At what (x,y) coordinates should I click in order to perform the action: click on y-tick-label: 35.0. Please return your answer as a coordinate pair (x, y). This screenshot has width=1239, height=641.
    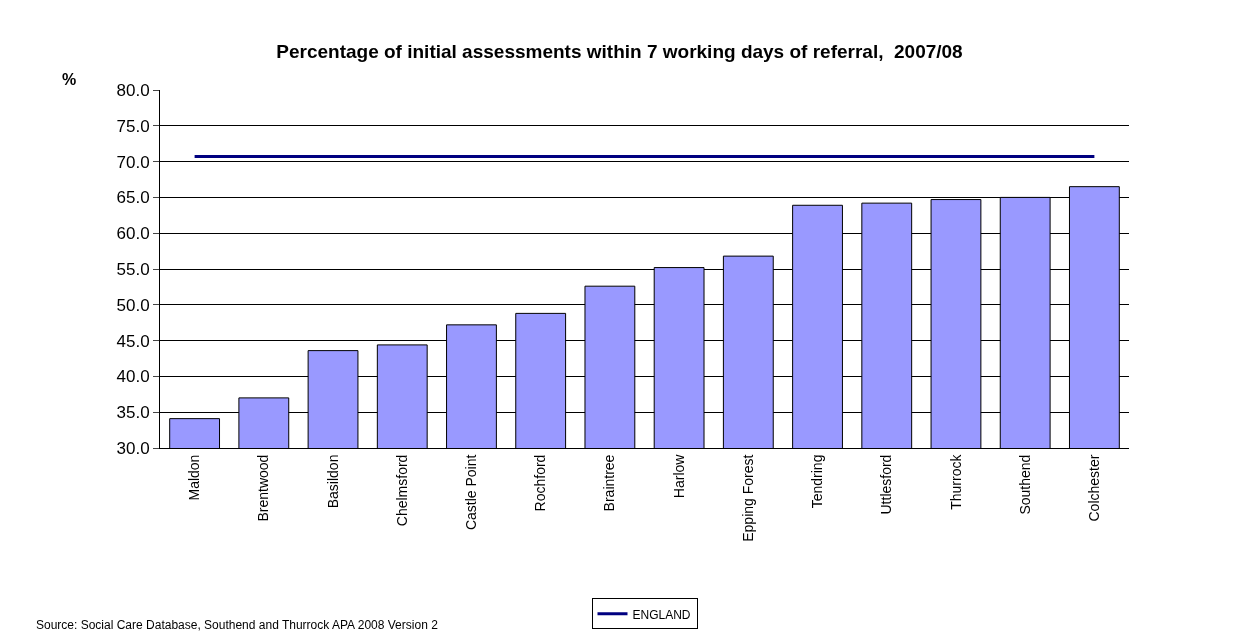
    Looking at the image, I should click on (133, 413).